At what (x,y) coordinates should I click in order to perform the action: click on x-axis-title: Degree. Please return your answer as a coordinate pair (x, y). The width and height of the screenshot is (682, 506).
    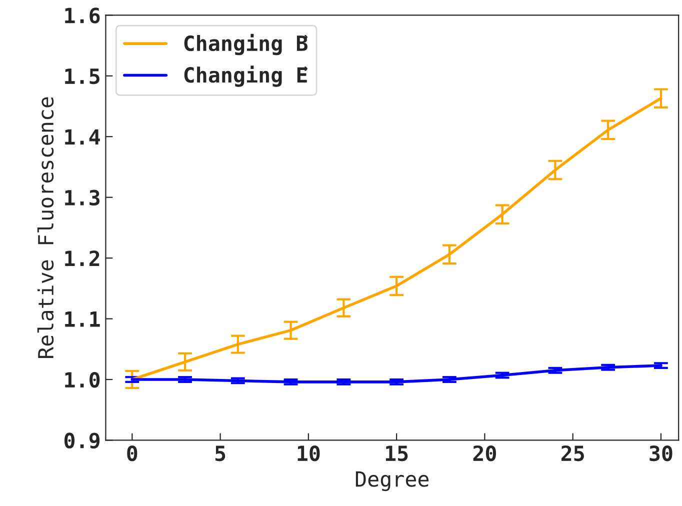
    Looking at the image, I should click on (392, 481).